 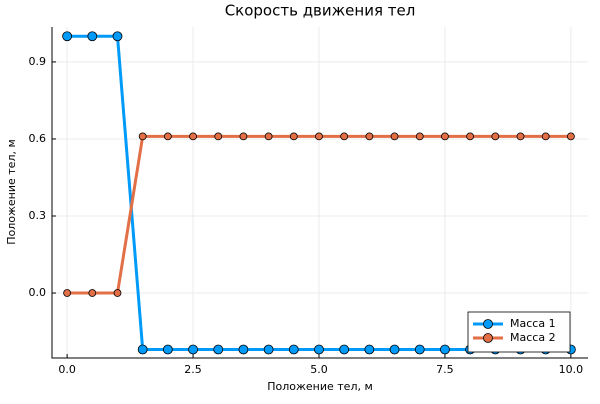 What do you see at coordinates (67, 369) in the screenshot?
I see `x-tick-label: 0.0` at bounding box center [67, 369].